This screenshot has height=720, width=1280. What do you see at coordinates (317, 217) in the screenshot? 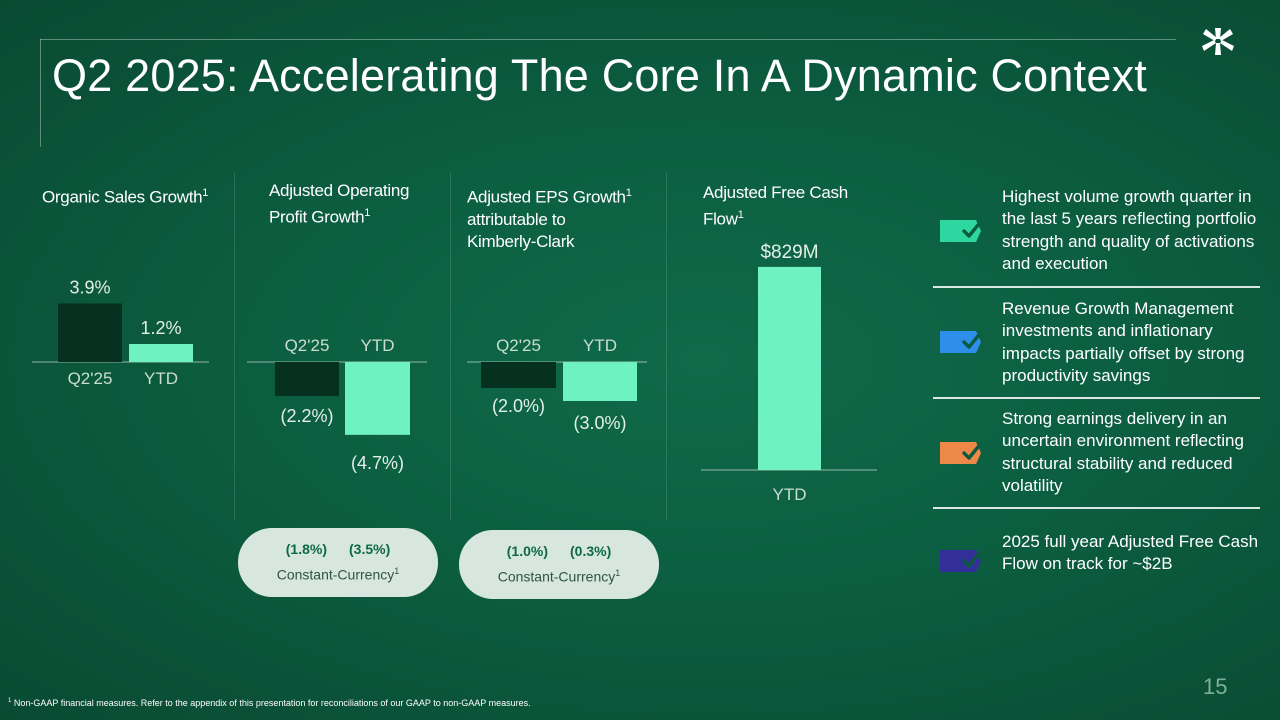
I see `aop-title-line2: Profit Growth` at bounding box center [317, 217].